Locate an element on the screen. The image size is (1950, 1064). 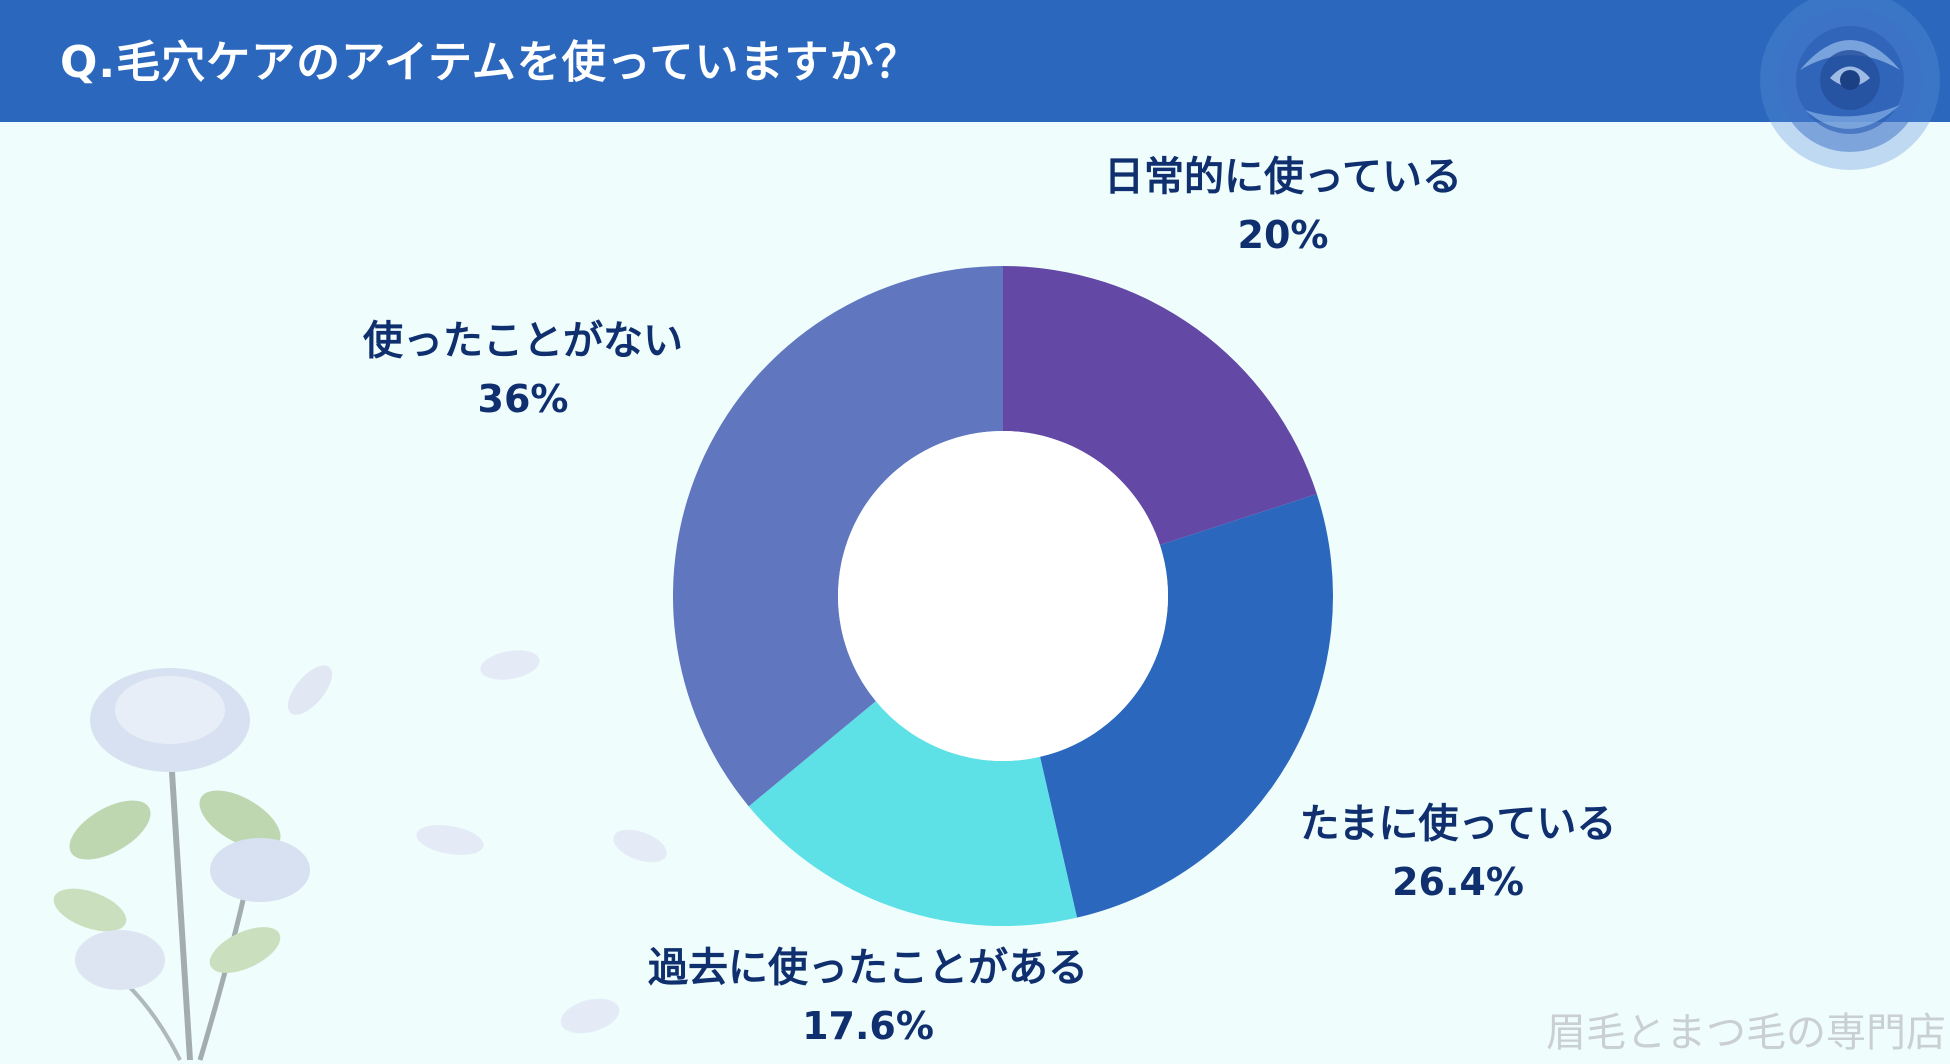
slice-label-never: 使ったことがない 36% is located at coordinates (523, 370).